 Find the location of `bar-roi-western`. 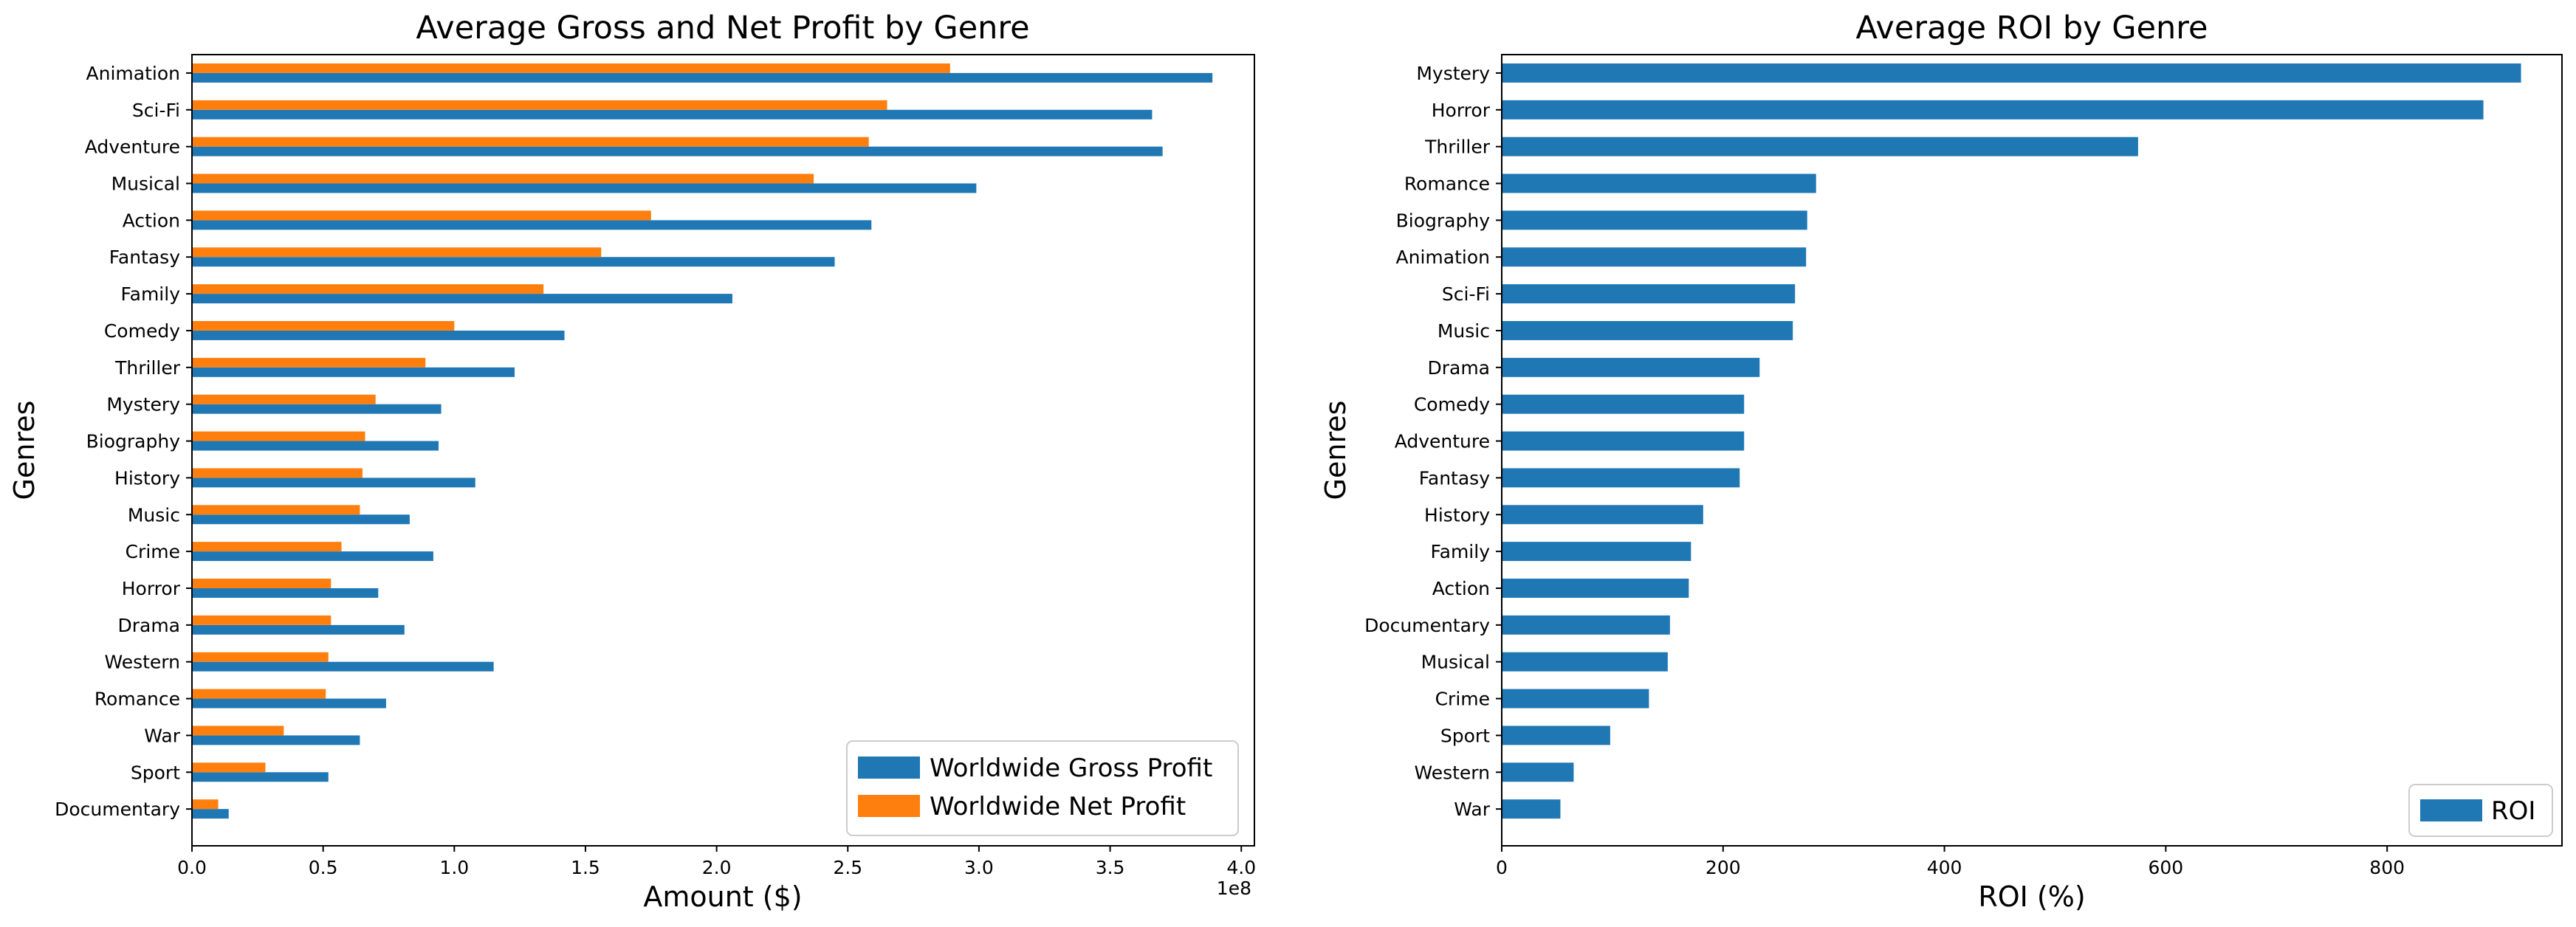

bar-roi-western is located at coordinates (1538, 772).